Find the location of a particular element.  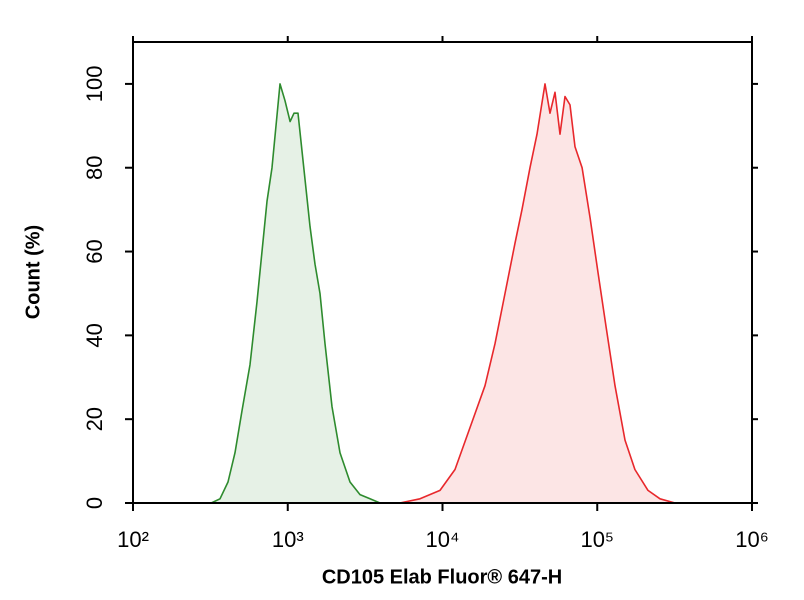

histogram-area is located at coordinates (295, 293).